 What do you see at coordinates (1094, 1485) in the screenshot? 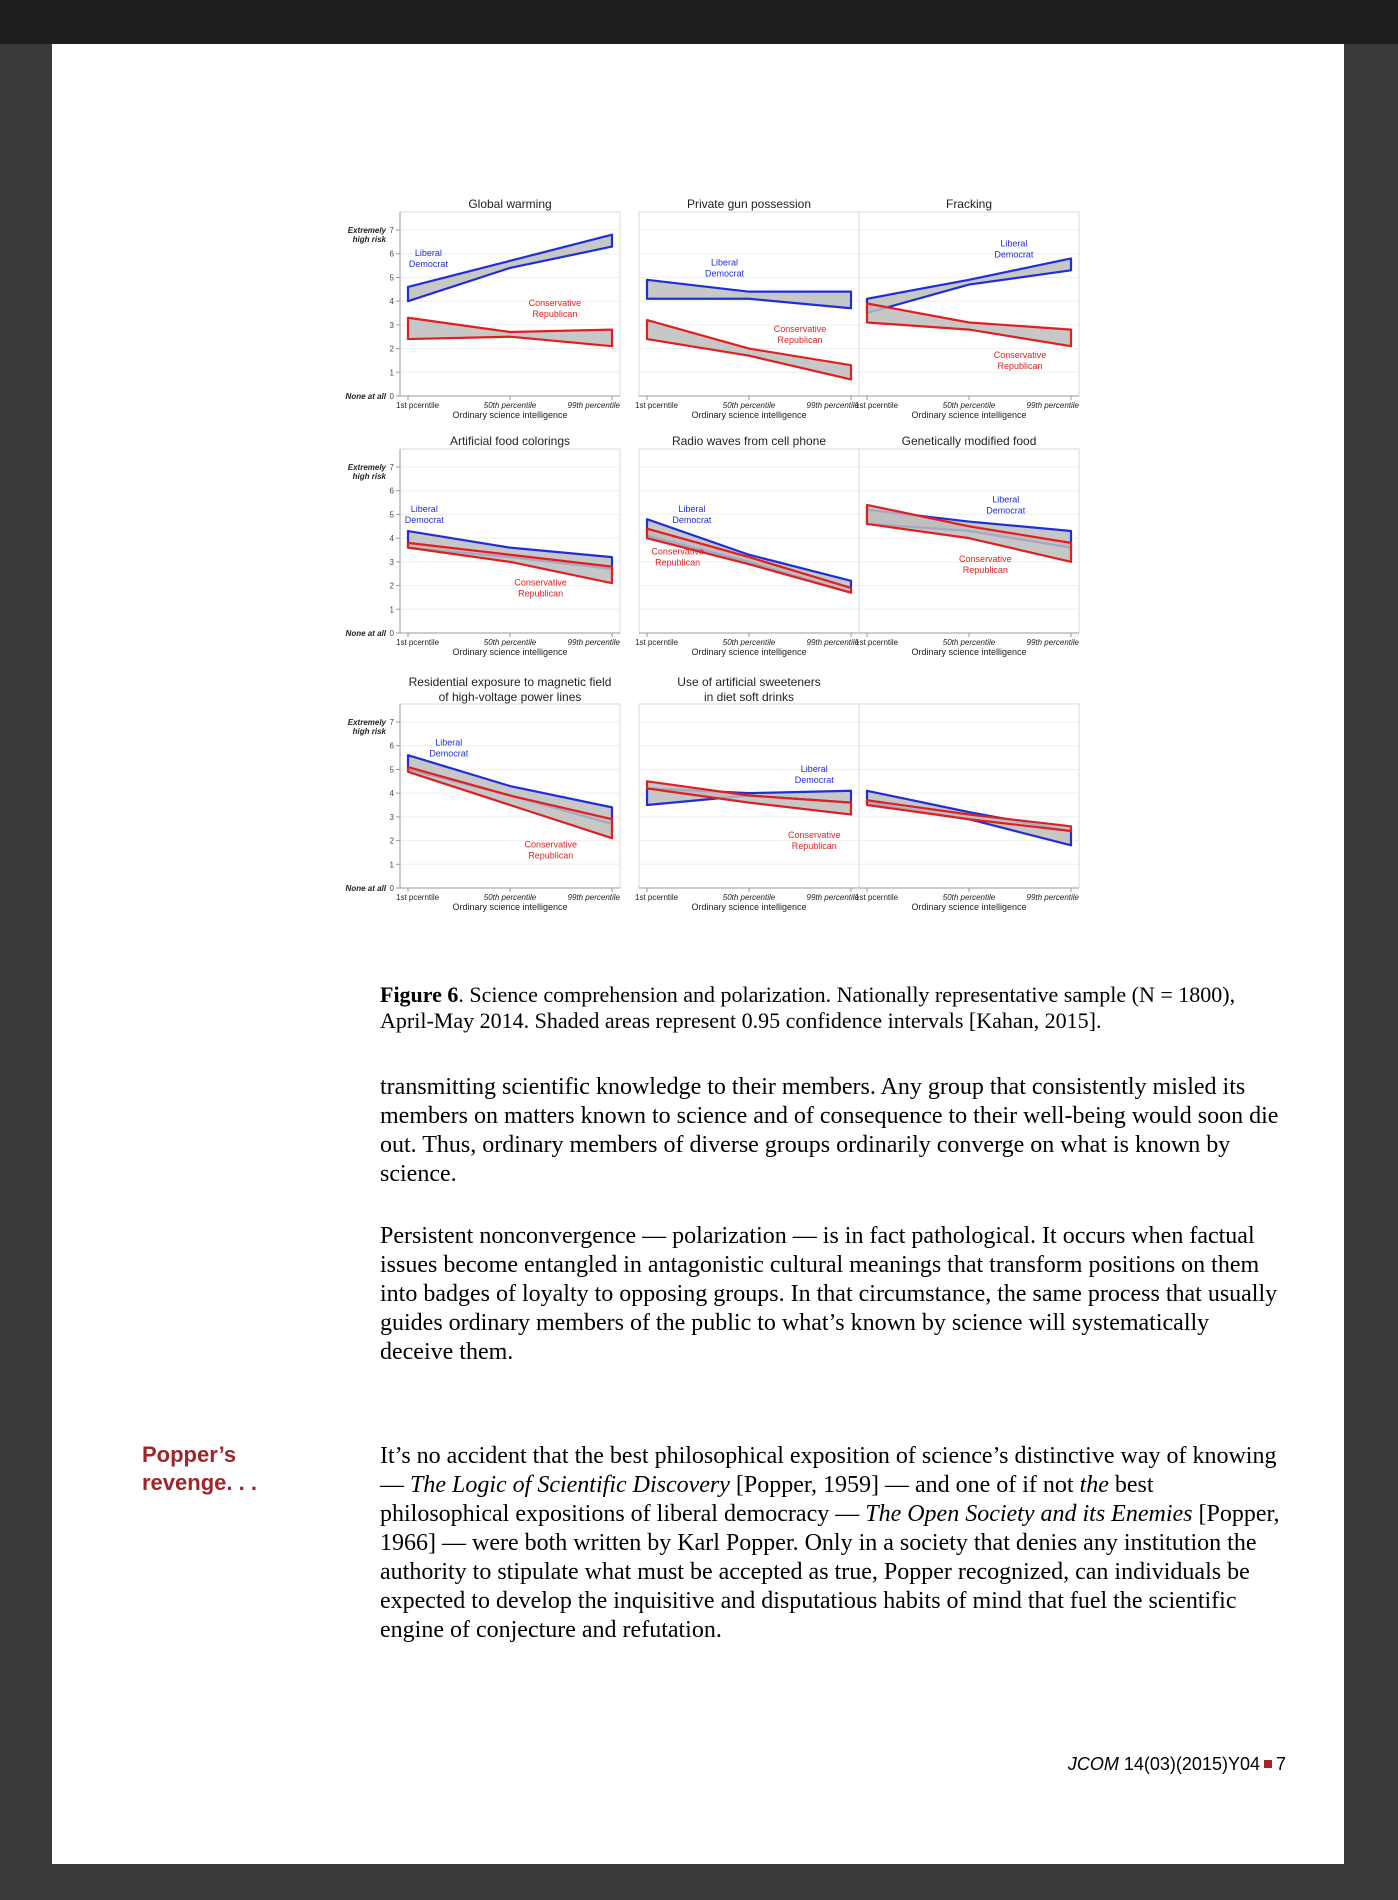
I see `p3-emphasis: the` at bounding box center [1094, 1485].